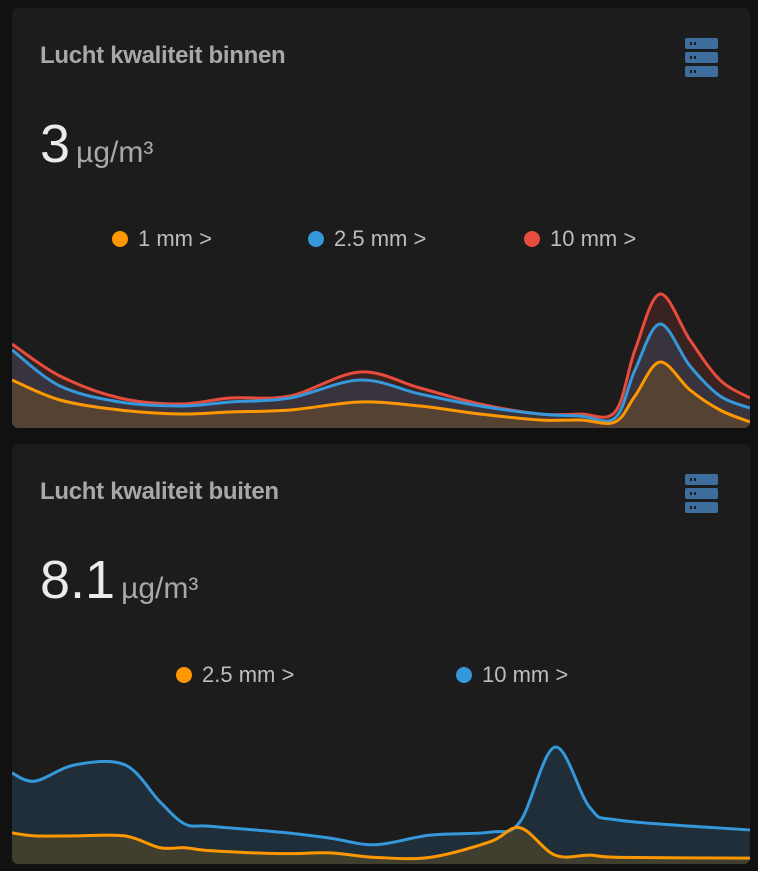 The width and height of the screenshot is (758, 871). I want to click on graph-outdoor, so click(381, 804).